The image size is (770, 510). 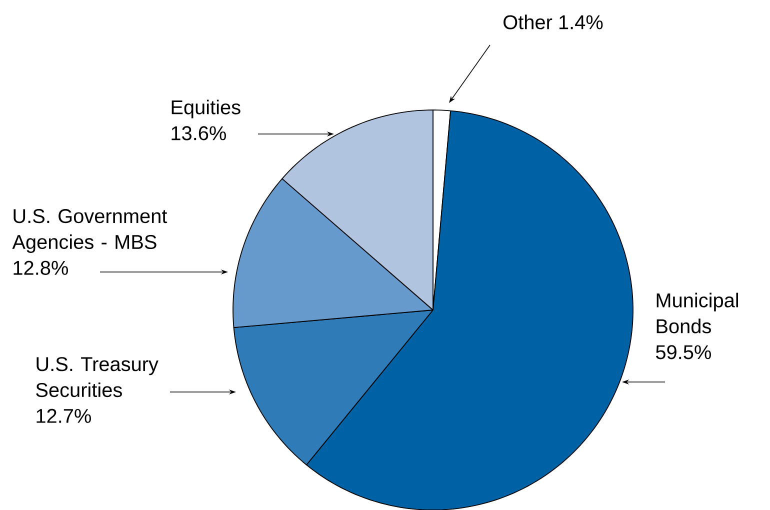 I want to click on slice-label: Equities, so click(x=206, y=109).